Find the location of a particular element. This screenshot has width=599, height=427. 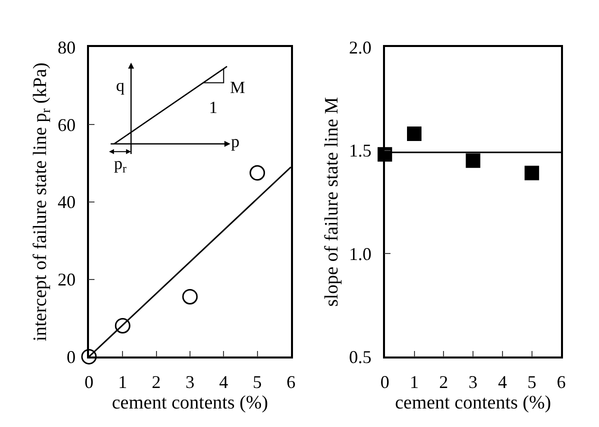

y-tick-label: 1.0 is located at coordinates (360, 254).